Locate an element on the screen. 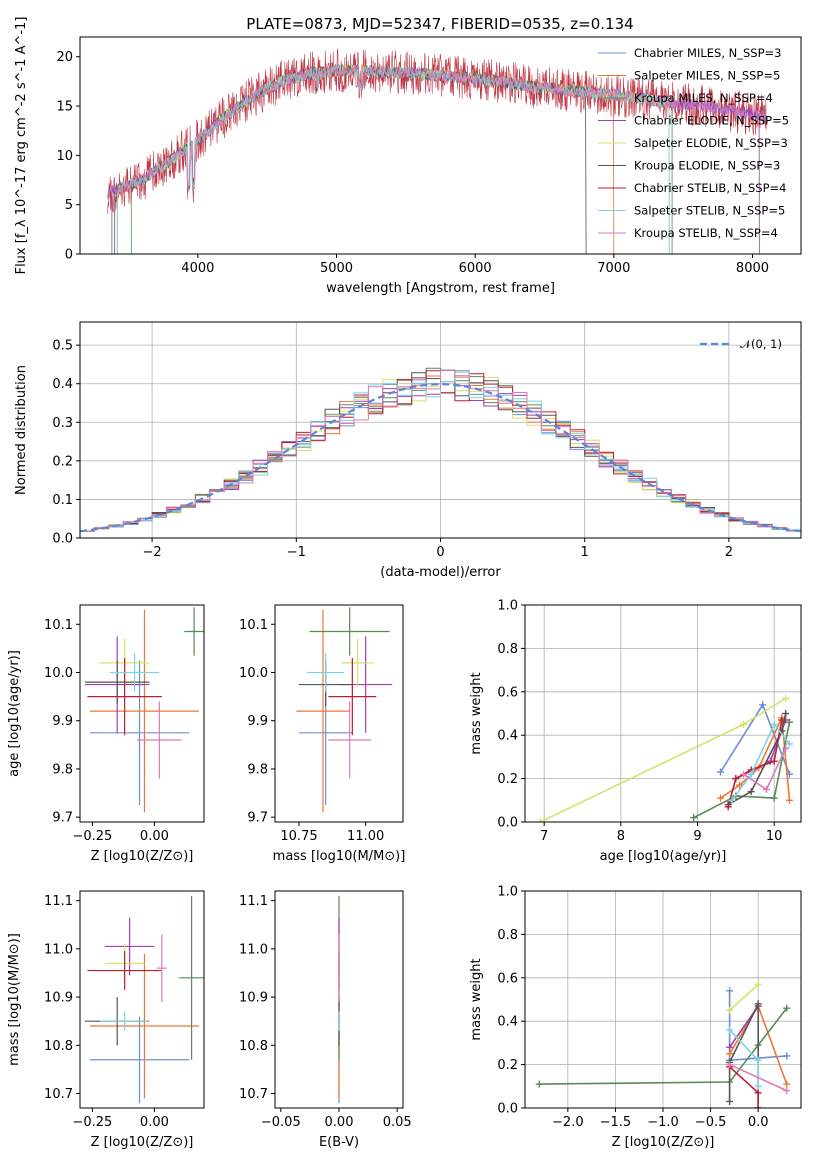 The width and height of the screenshot is (819, 1170). x-tick-label: 8000 is located at coordinates (752, 268).